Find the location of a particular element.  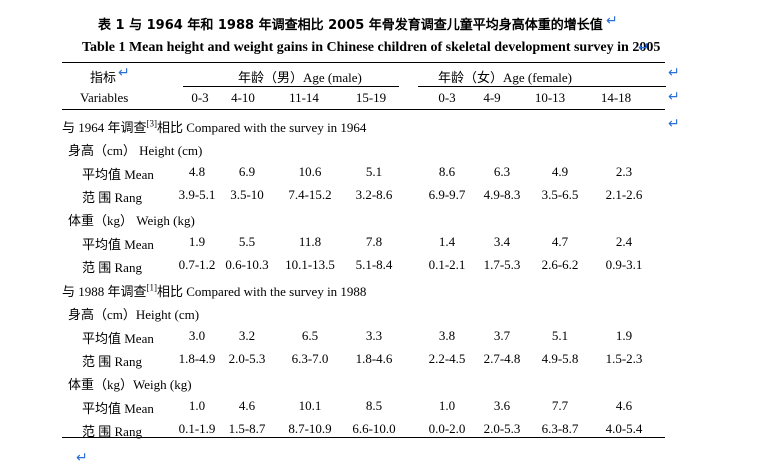

table-cell: 1.4 is located at coordinates (447, 241).